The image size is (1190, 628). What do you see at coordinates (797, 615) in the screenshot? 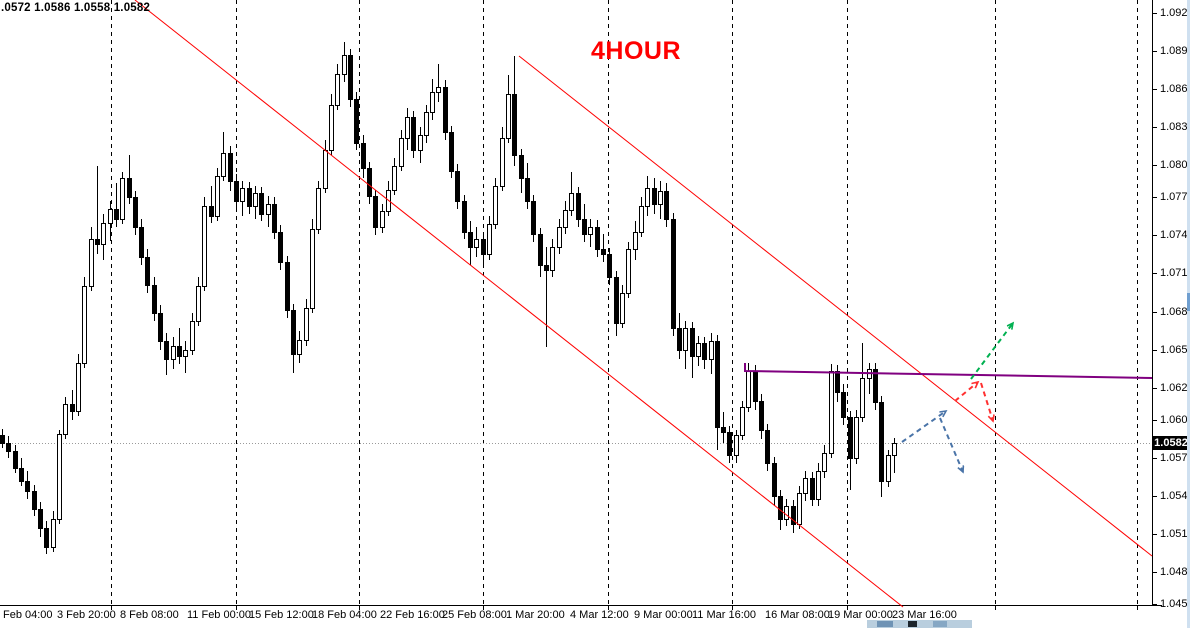
I see `time-axis-label: 16 Mar 08:00` at bounding box center [797, 615].